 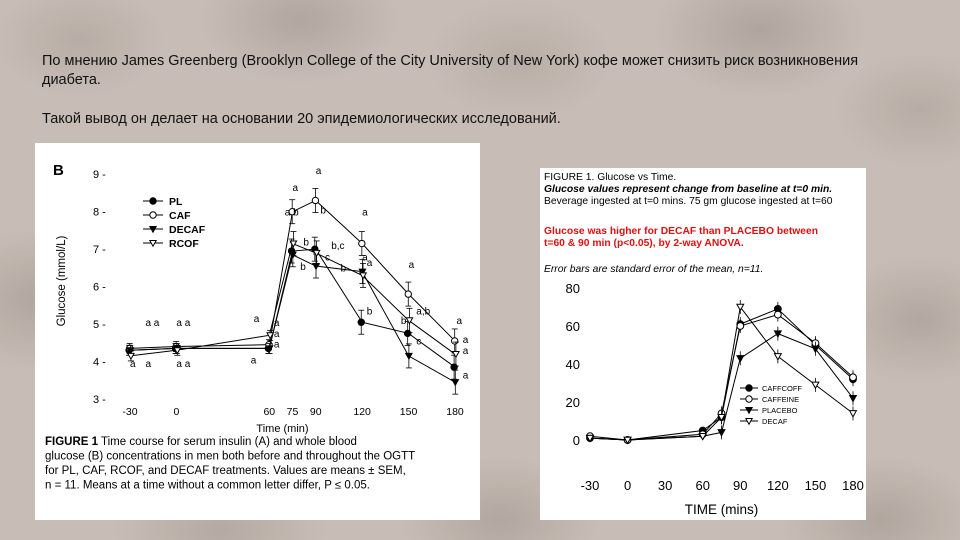 What do you see at coordinates (853, 377) in the screenshot?
I see `data-point-caffeine` at bounding box center [853, 377].